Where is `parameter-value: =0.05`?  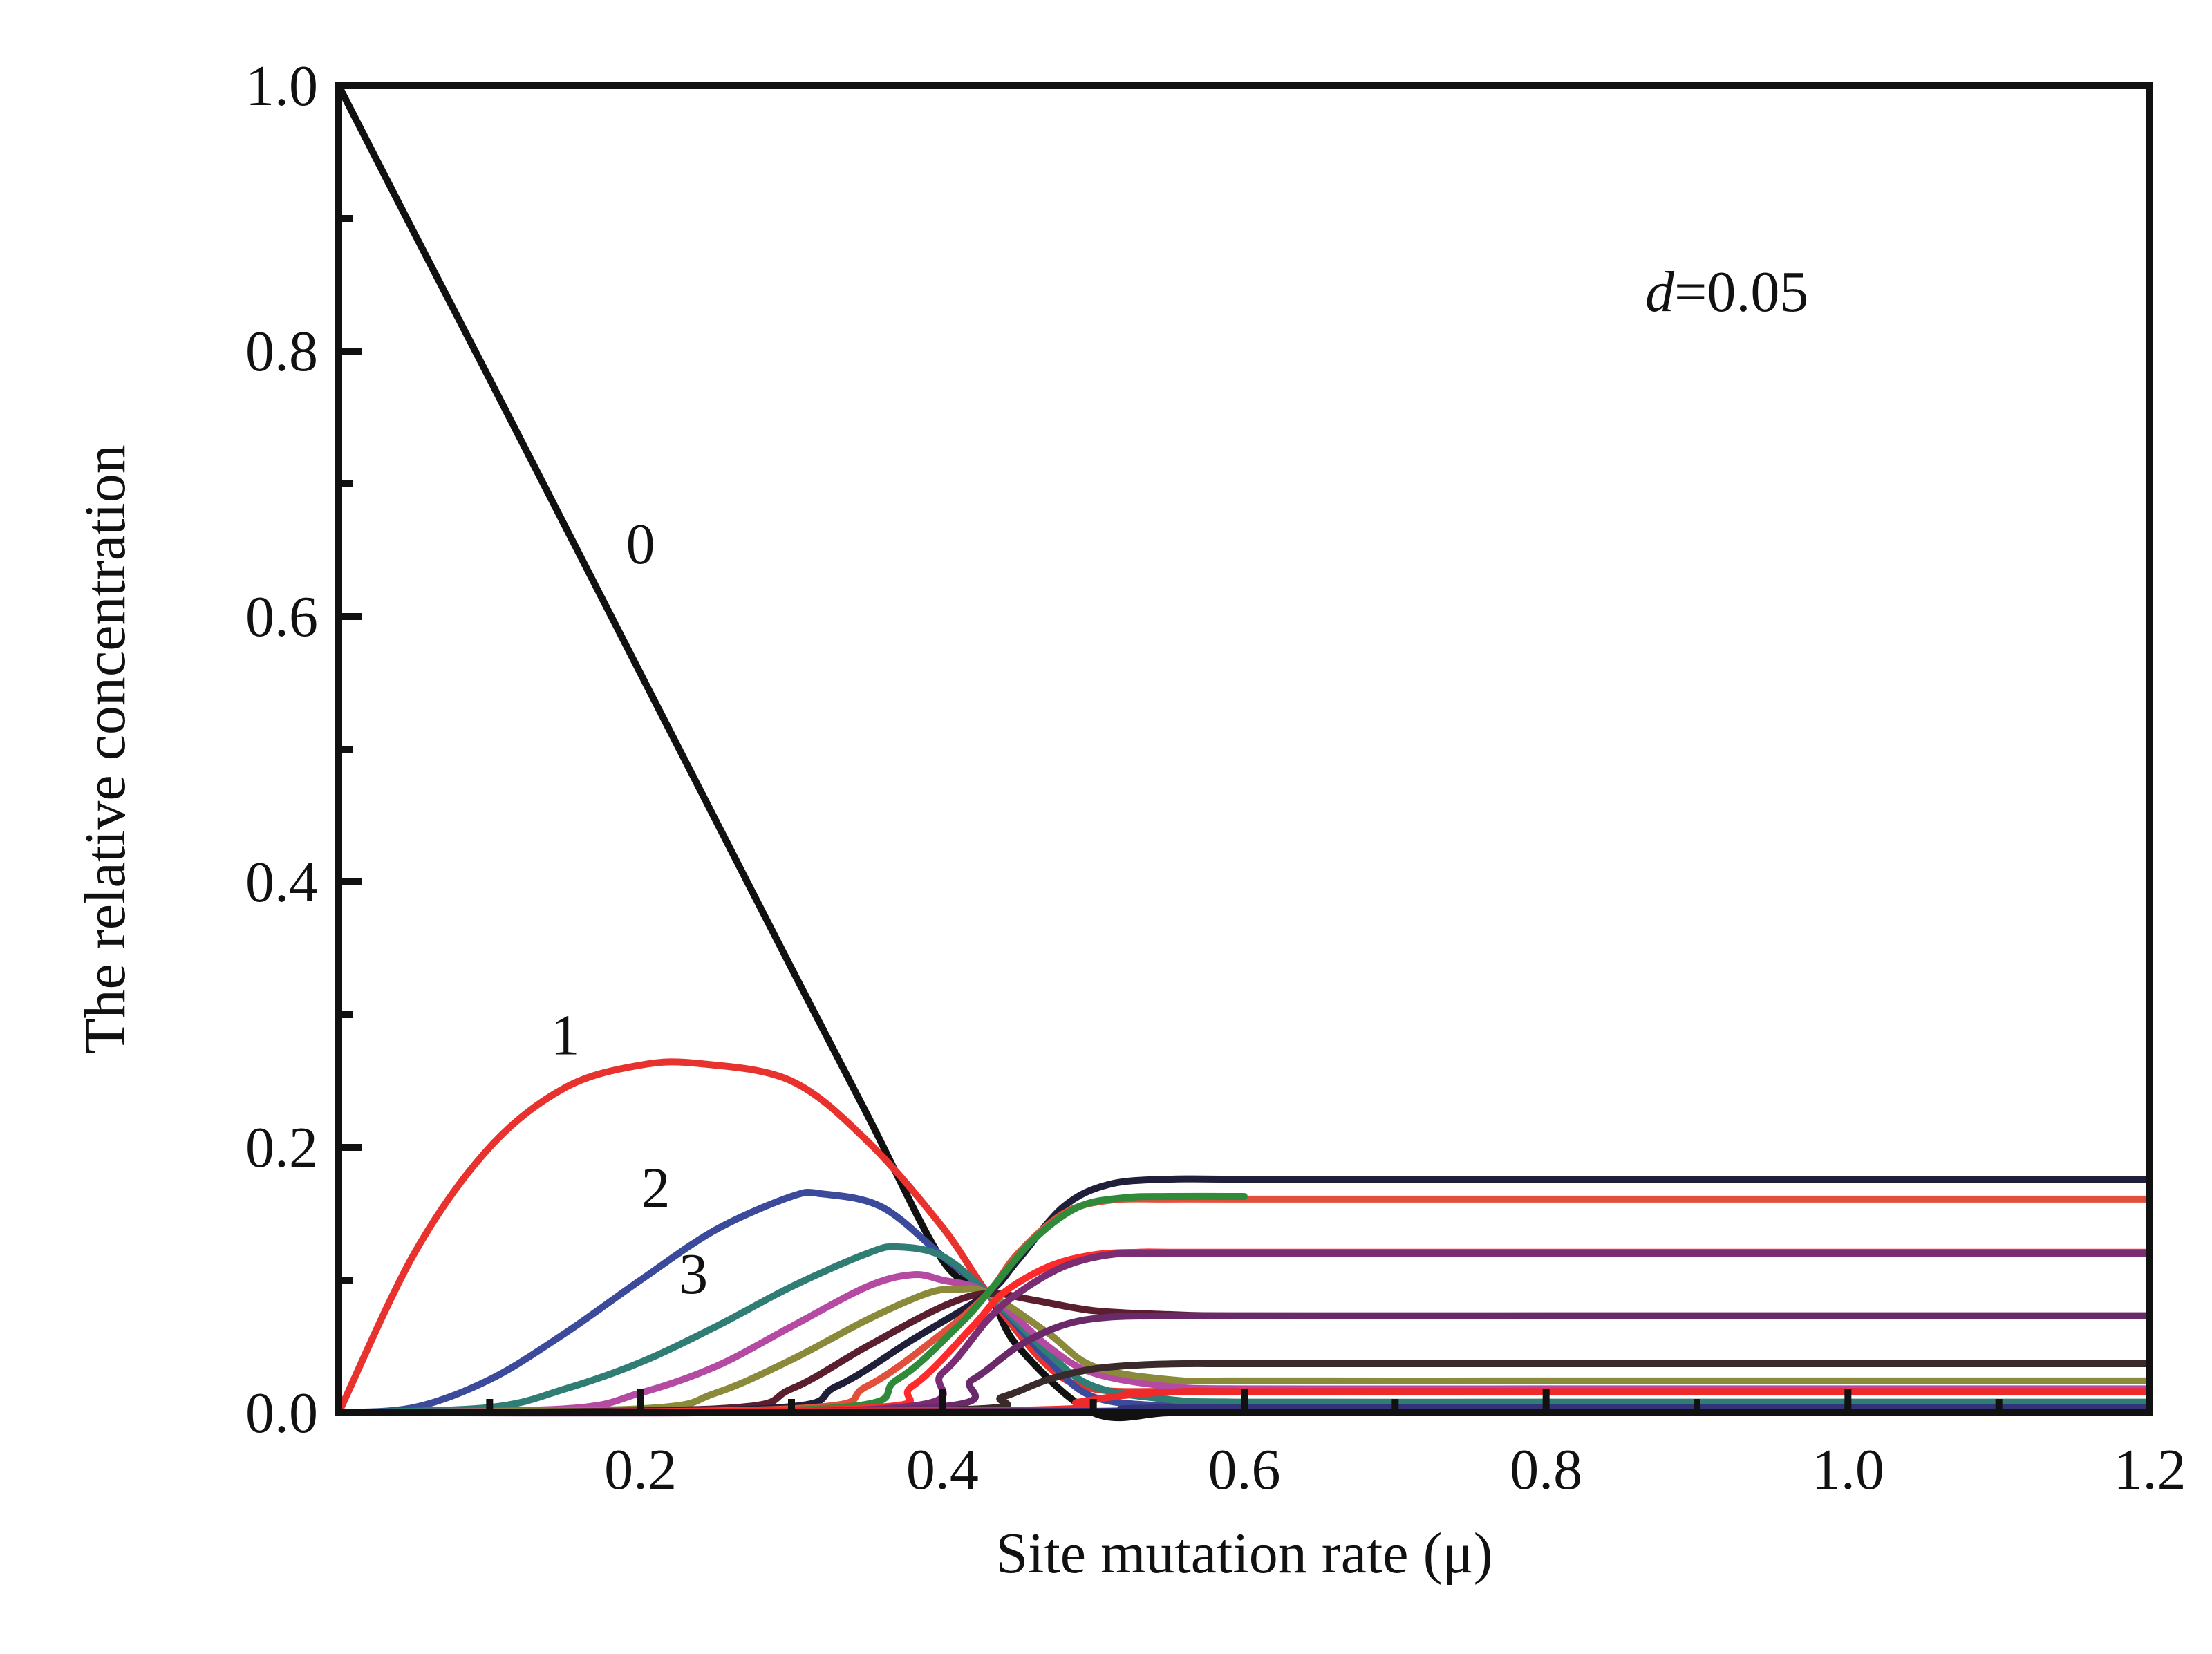
parameter-value: =0.05 is located at coordinates (1741, 292).